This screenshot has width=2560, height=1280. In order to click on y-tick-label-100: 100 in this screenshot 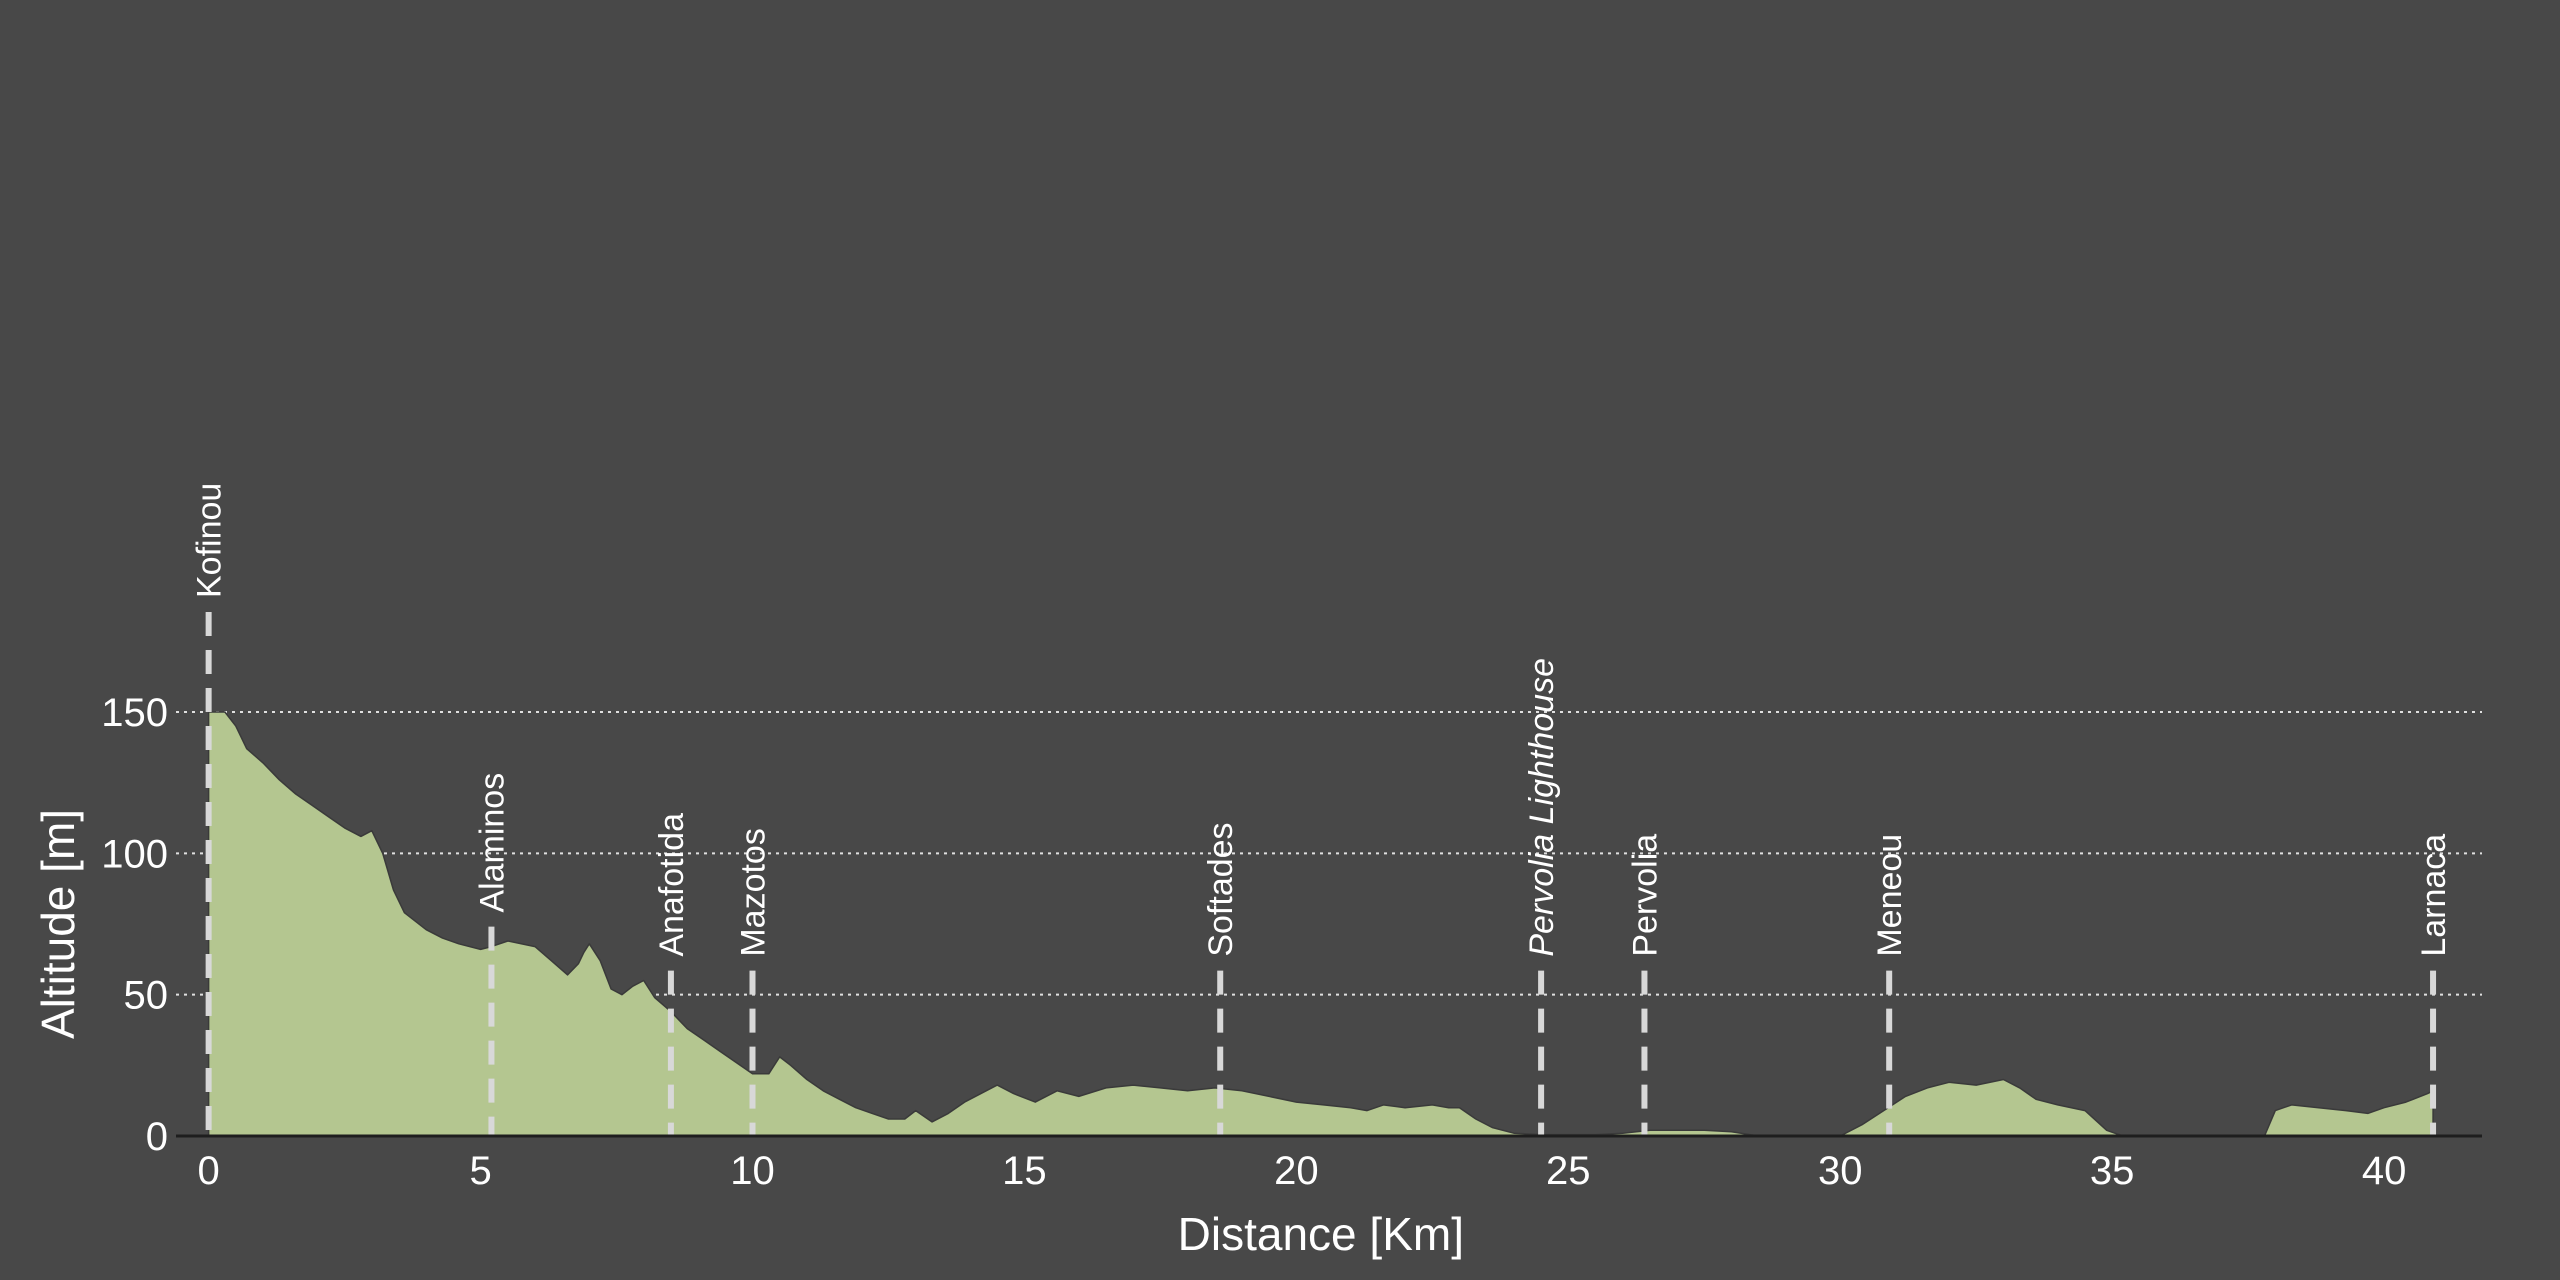, I will do `click(134, 854)`.